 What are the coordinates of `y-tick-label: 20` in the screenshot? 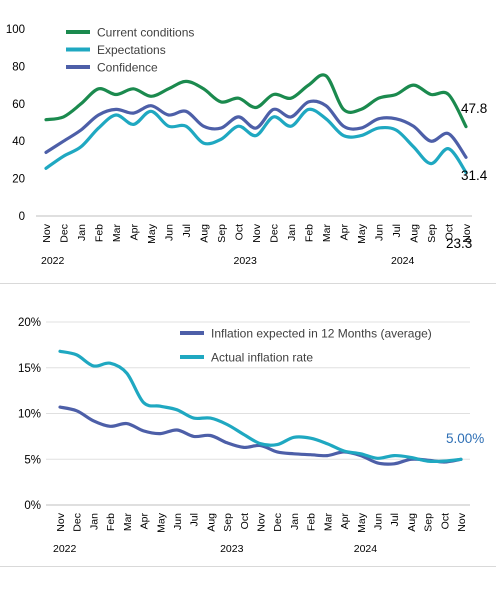 It's located at (18, 180).